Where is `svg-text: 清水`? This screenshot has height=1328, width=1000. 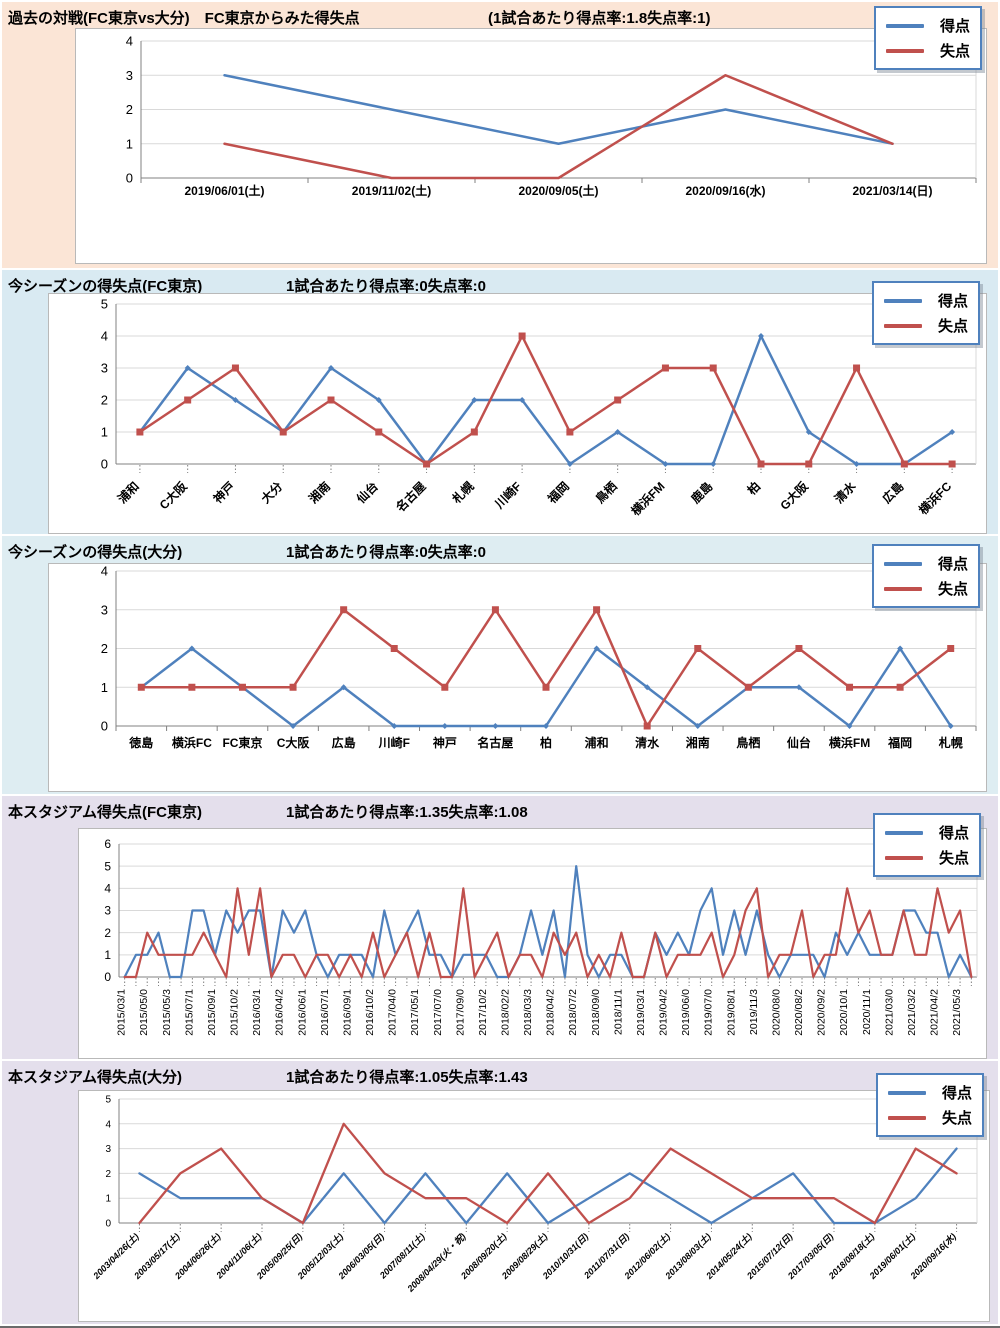
svg-text: 清水 is located at coordinates (845, 492).